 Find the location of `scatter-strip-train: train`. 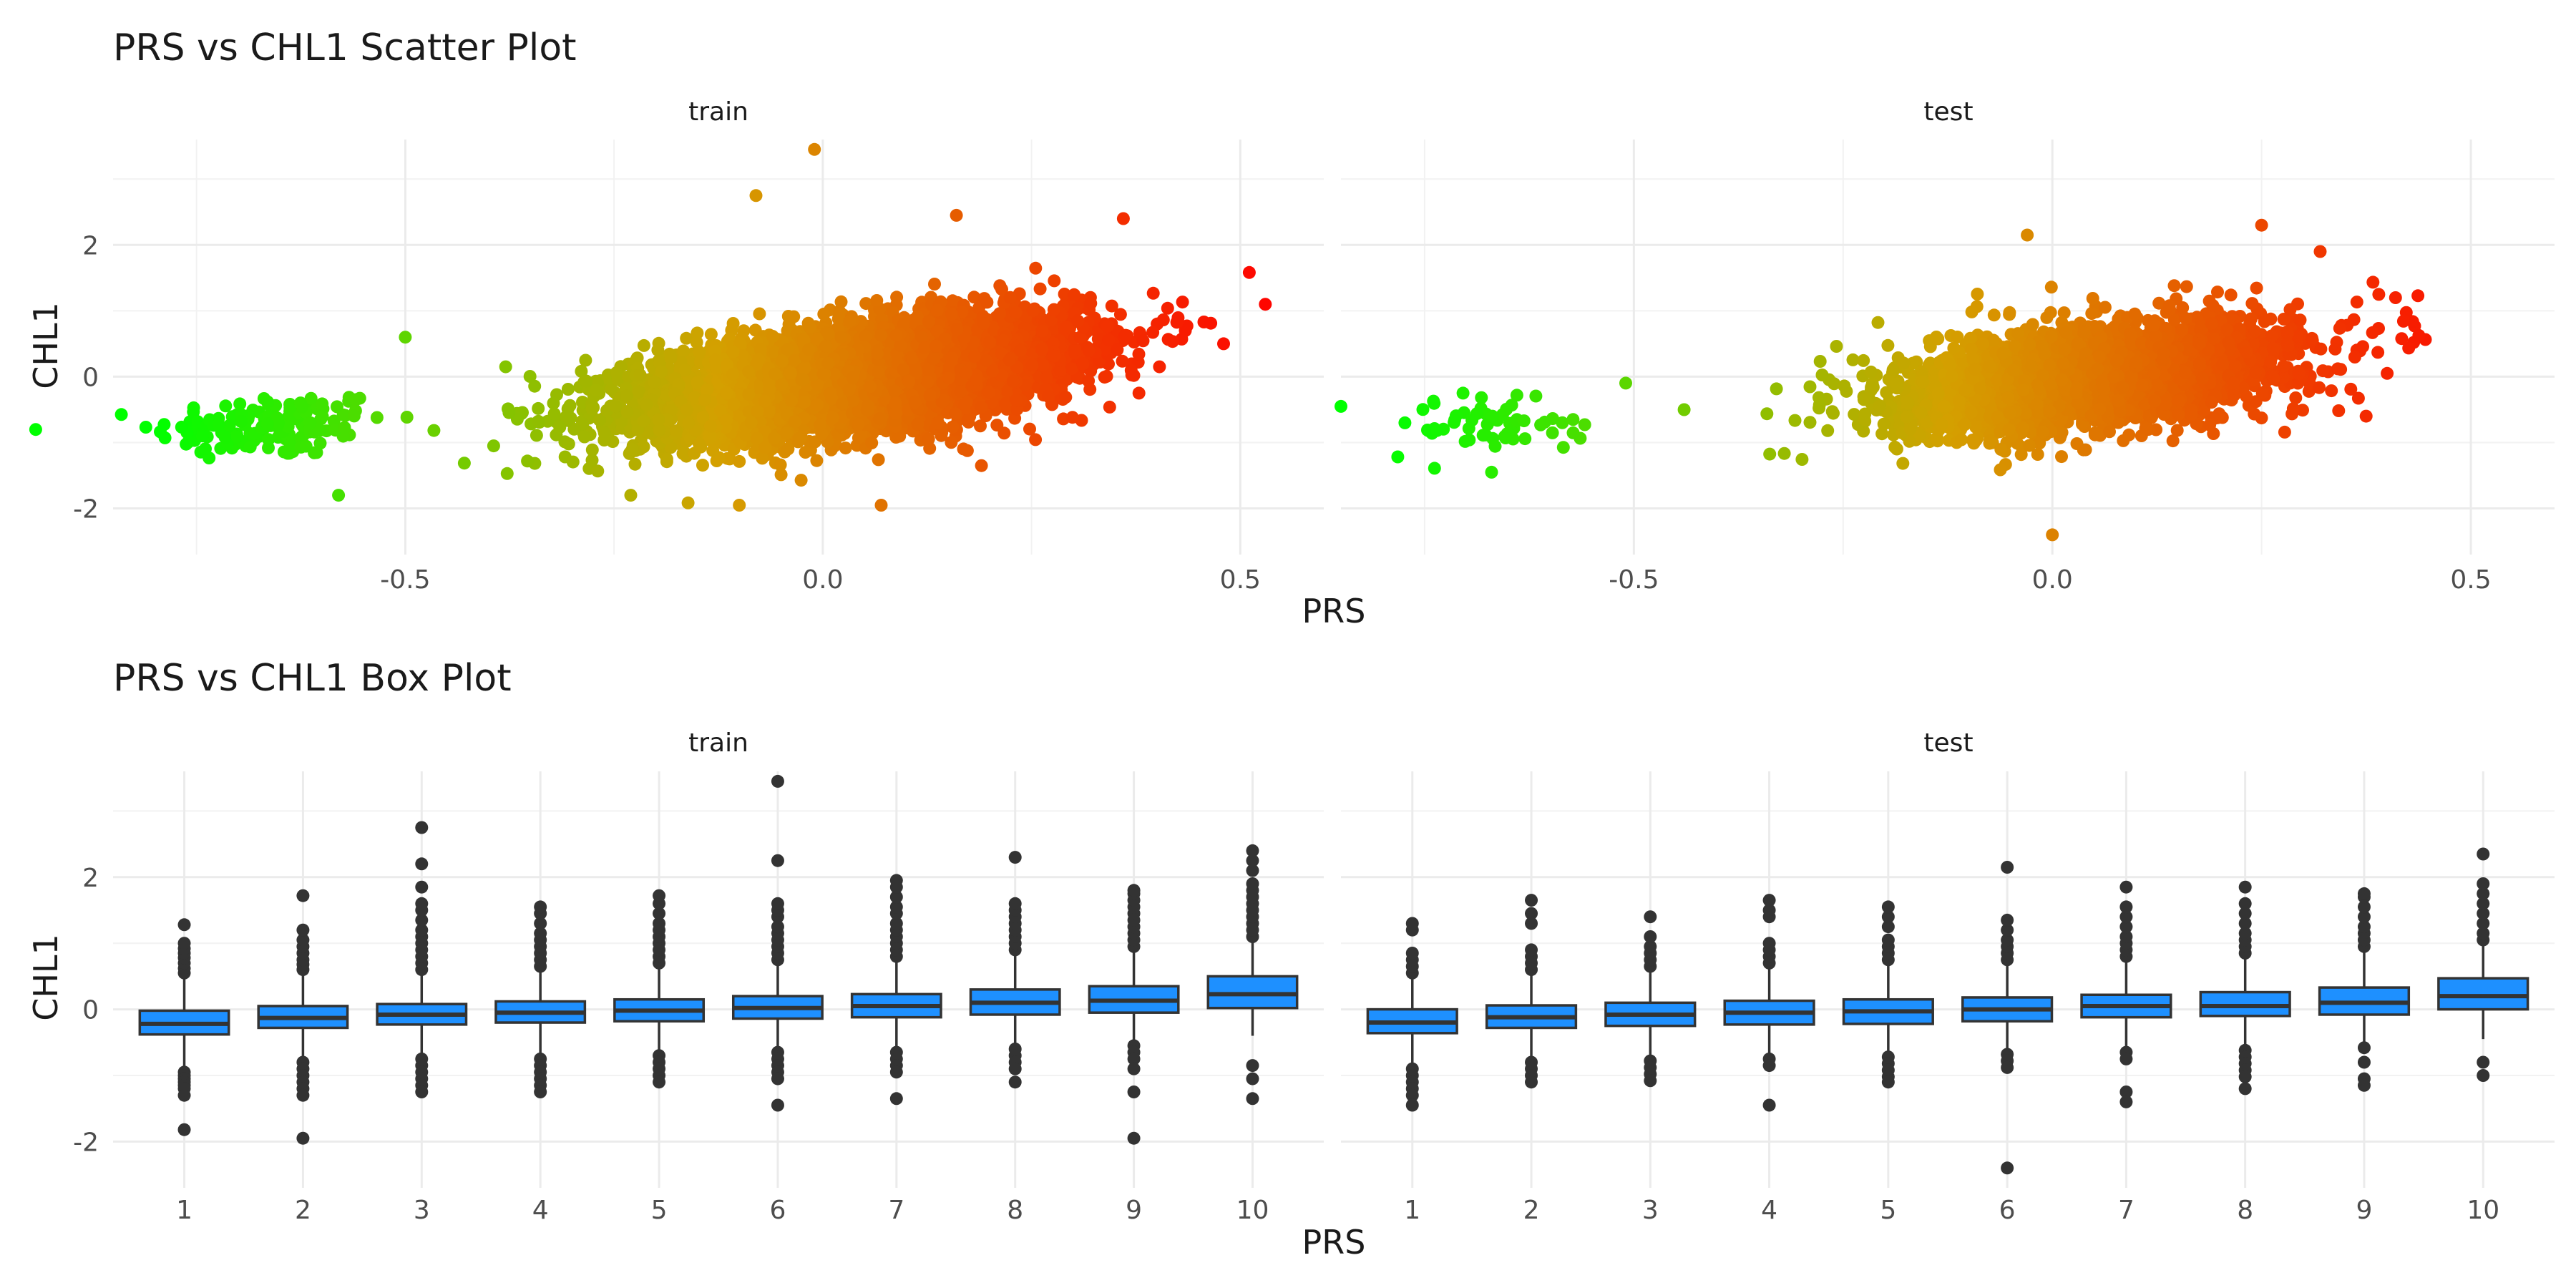

scatter-strip-train: train is located at coordinates (718, 112).